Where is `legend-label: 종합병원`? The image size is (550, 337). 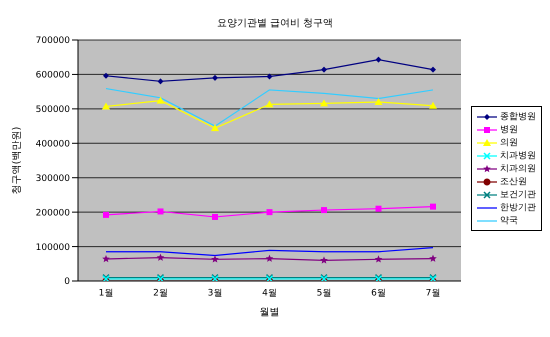
legend-label: 종합병원 is located at coordinates (518, 117).